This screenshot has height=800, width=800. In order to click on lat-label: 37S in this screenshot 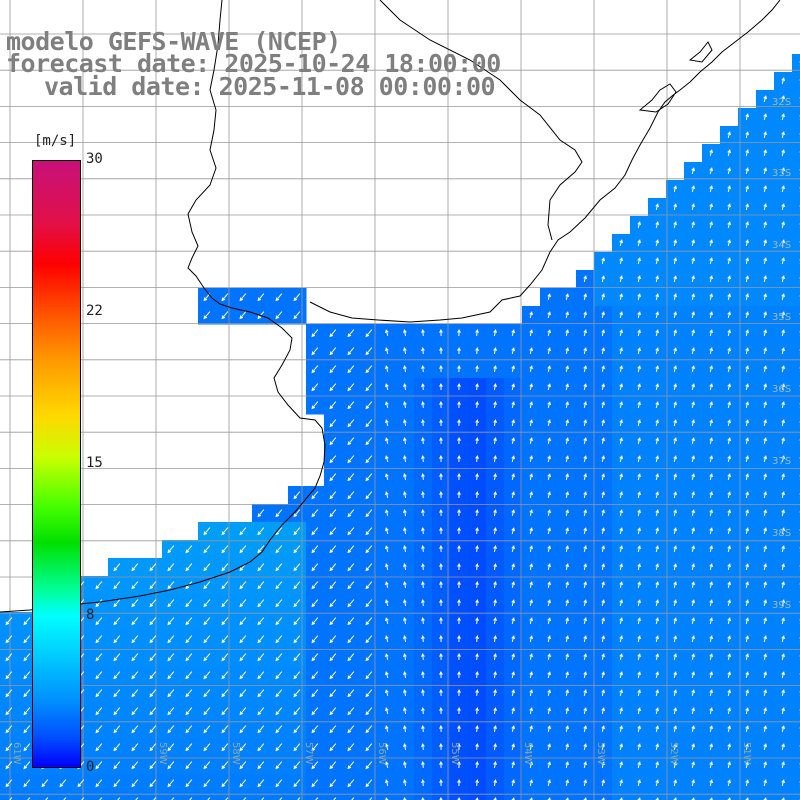, I will do `click(782, 461)`.